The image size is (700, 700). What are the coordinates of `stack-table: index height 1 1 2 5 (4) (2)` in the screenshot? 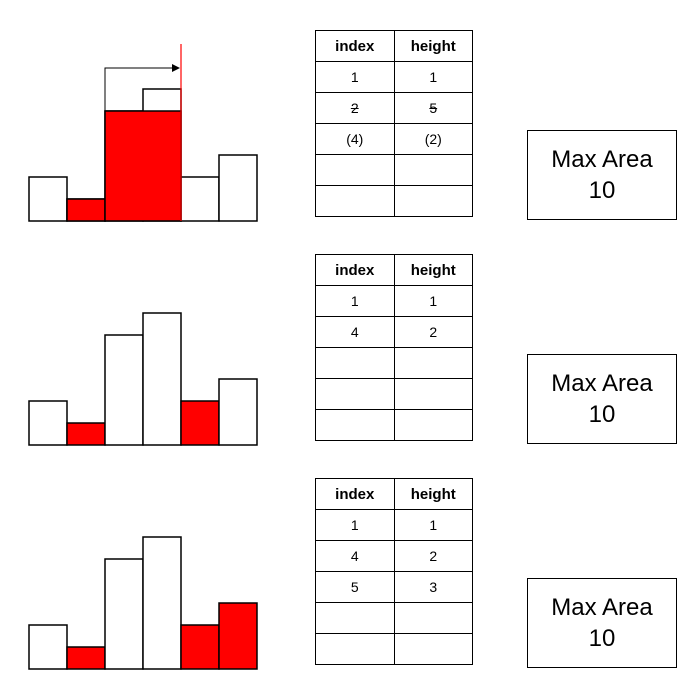 It's located at (394, 123).